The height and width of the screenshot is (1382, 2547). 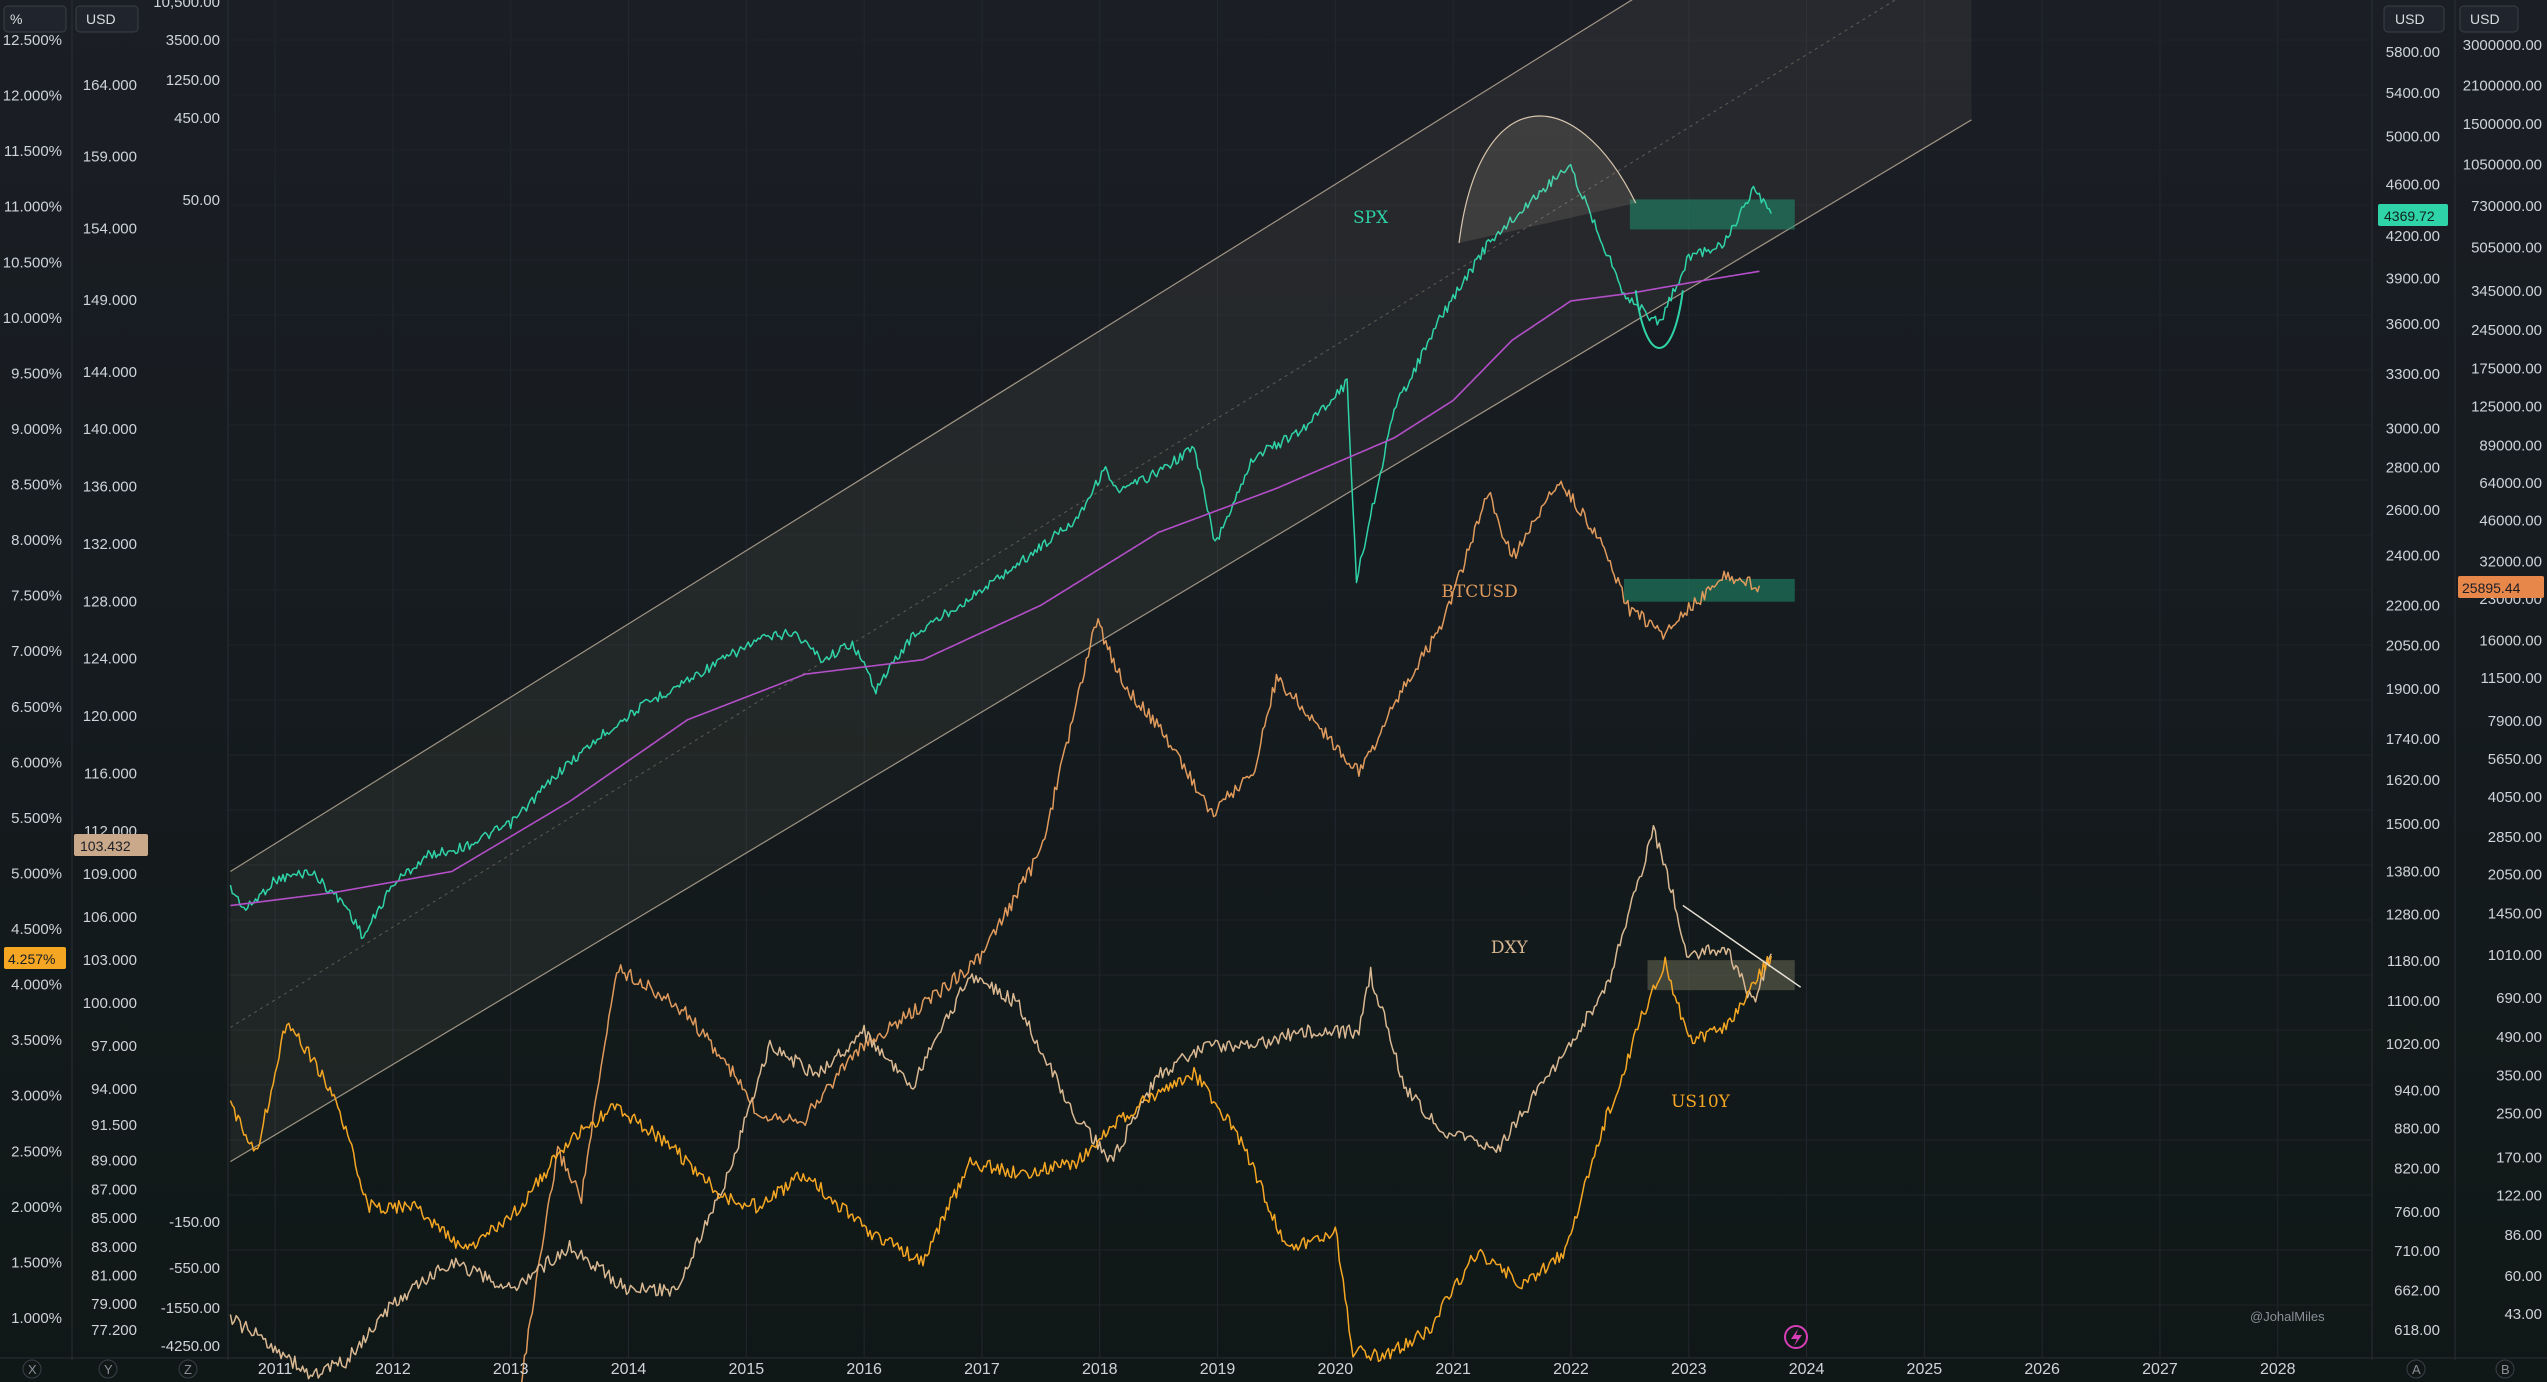 I want to click on y-tick-label: -4250.00, so click(x=190, y=1346).